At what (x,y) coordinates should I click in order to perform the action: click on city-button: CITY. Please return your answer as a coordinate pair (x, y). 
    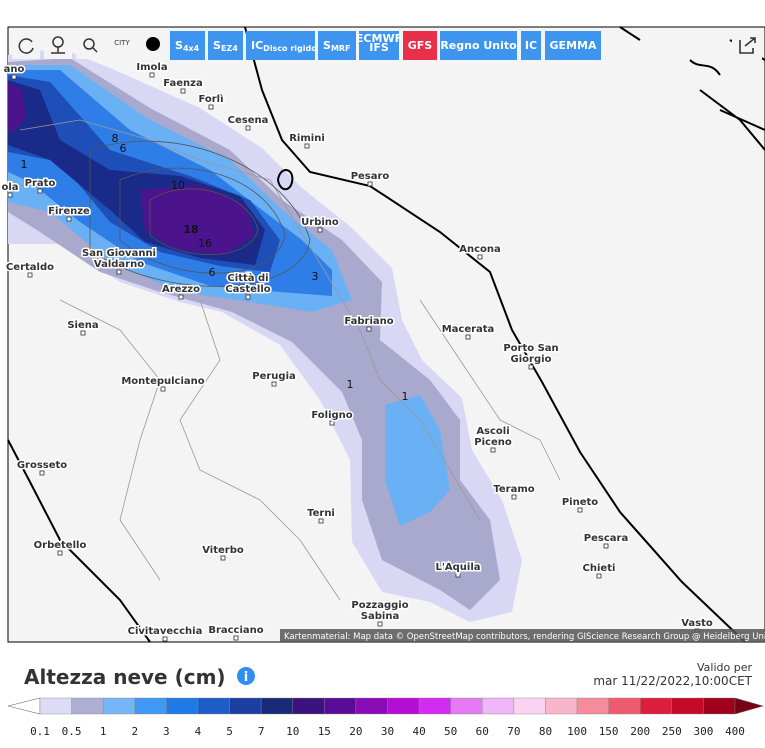
    Looking at the image, I should click on (122, 45).